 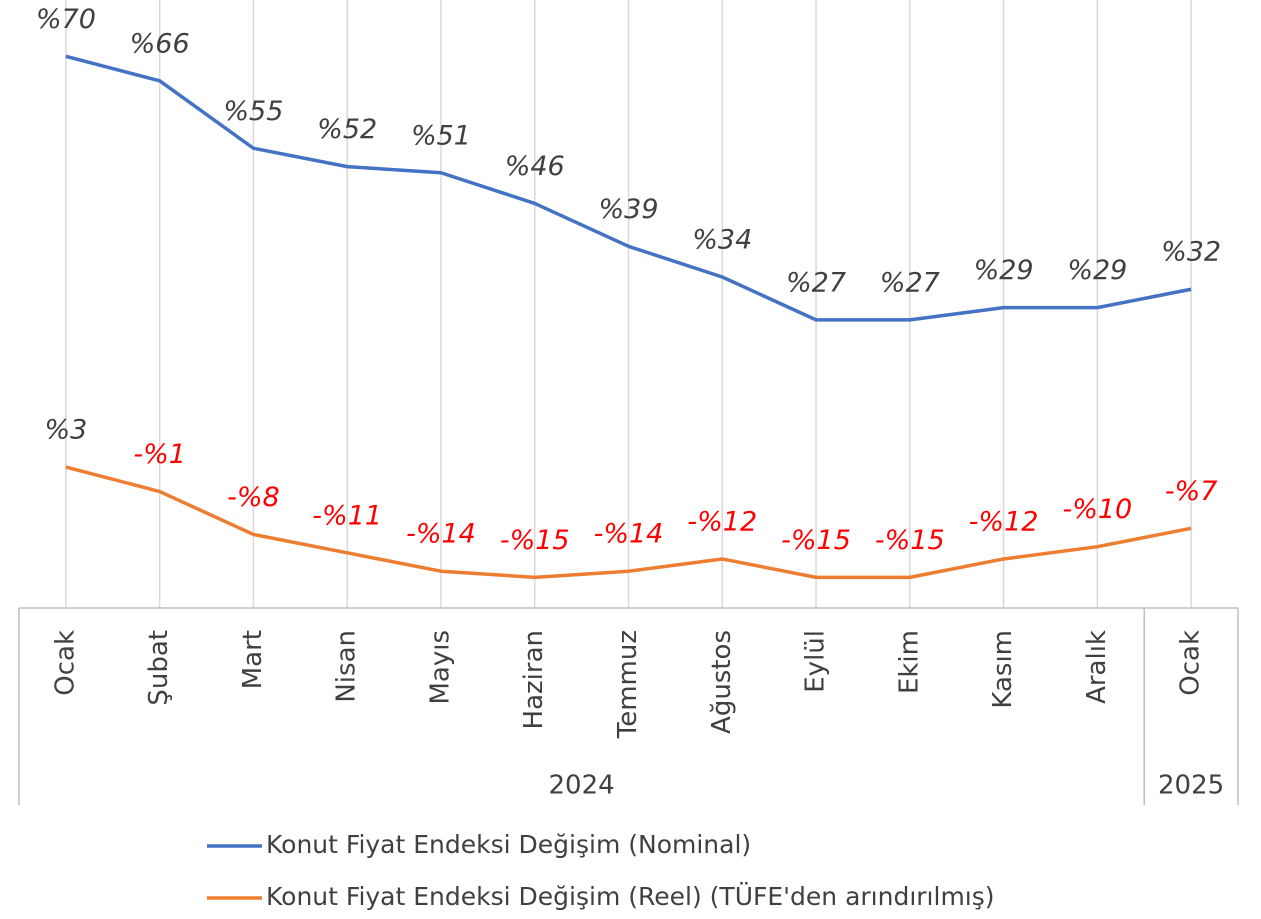 What do you see at coordinates (441, 135) in the screenshot?
I see `data-label: %51` at bounding box center [441, 135].